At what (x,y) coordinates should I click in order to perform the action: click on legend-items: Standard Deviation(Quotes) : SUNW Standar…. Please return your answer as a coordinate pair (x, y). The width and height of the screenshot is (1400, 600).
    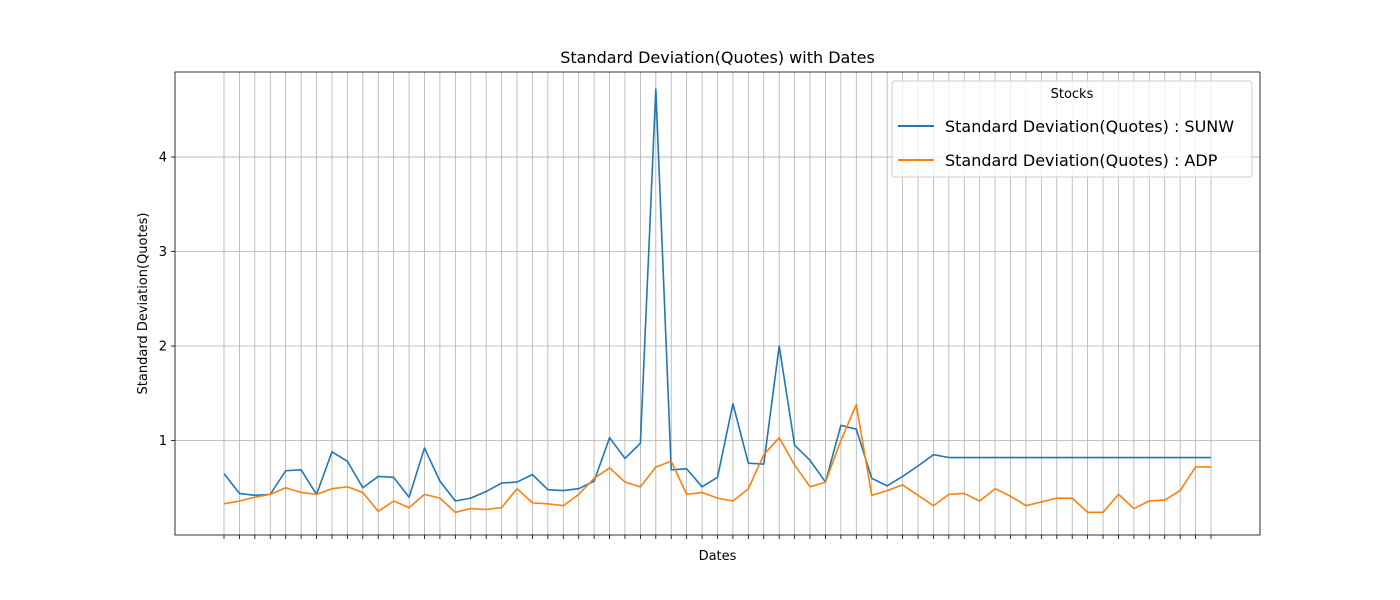
    Looking at the image, I should click on (1066, 143).